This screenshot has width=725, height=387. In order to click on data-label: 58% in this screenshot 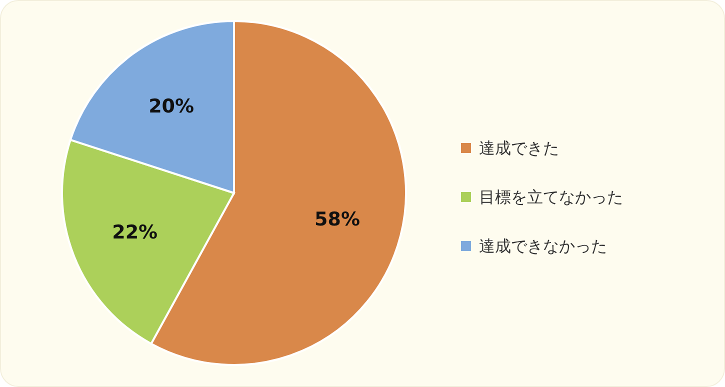, I will do `click(337, 219)`.